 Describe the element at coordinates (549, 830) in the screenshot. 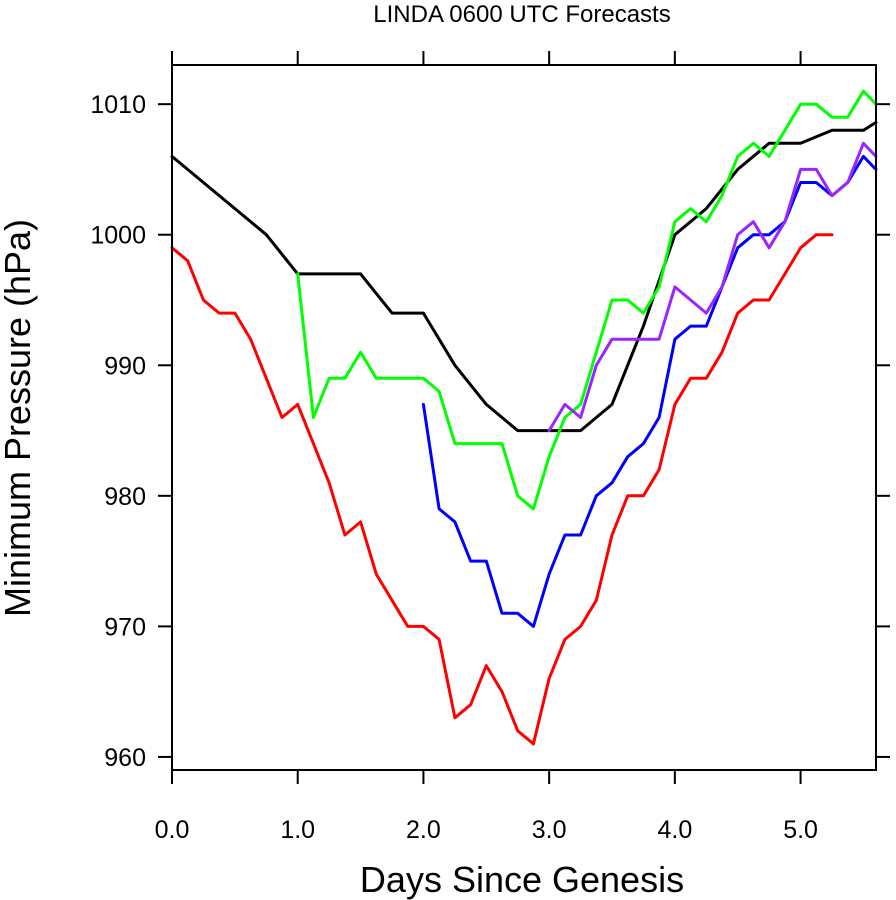

I see `x-tick-label: 3.0` at that location.